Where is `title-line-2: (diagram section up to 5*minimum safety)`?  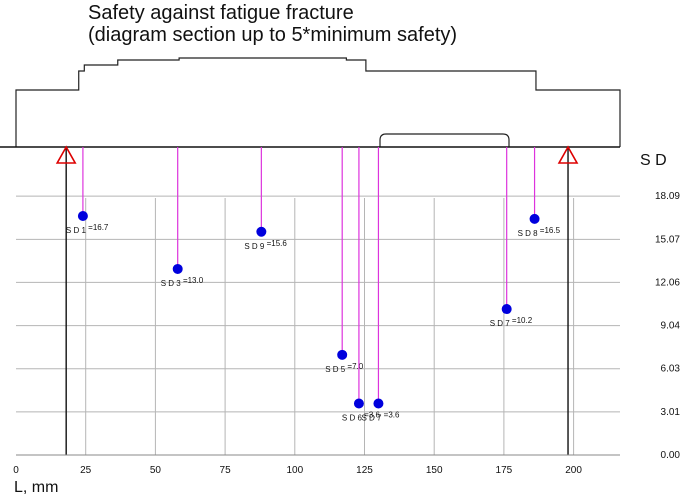 title-line-2: (diagram section up to 5*minimum safety) is located at coordinates (273, 35).